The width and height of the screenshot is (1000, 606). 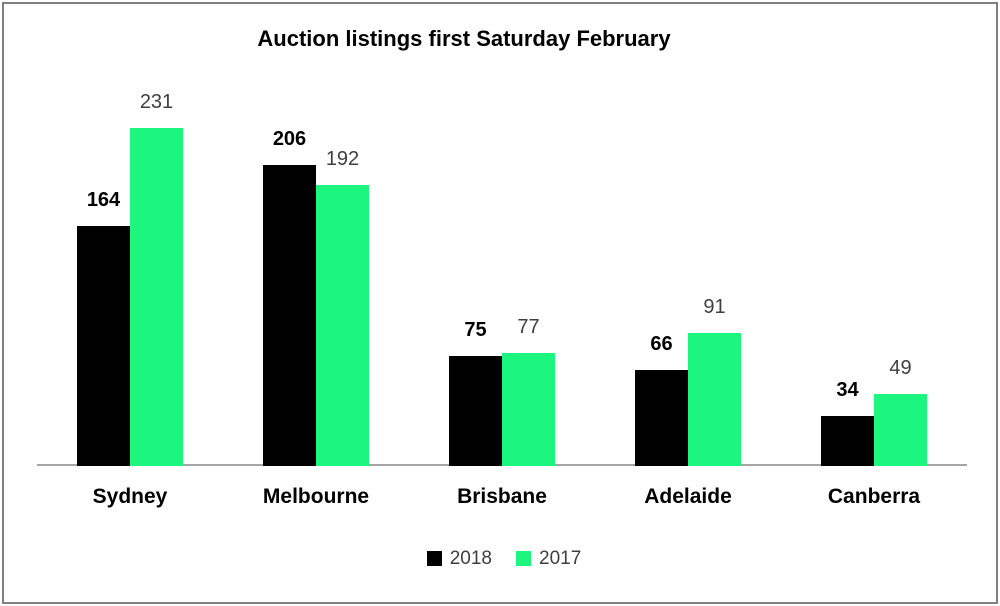 I want to click on category-label-canberra: Canberra, so click(x=874, y=496).